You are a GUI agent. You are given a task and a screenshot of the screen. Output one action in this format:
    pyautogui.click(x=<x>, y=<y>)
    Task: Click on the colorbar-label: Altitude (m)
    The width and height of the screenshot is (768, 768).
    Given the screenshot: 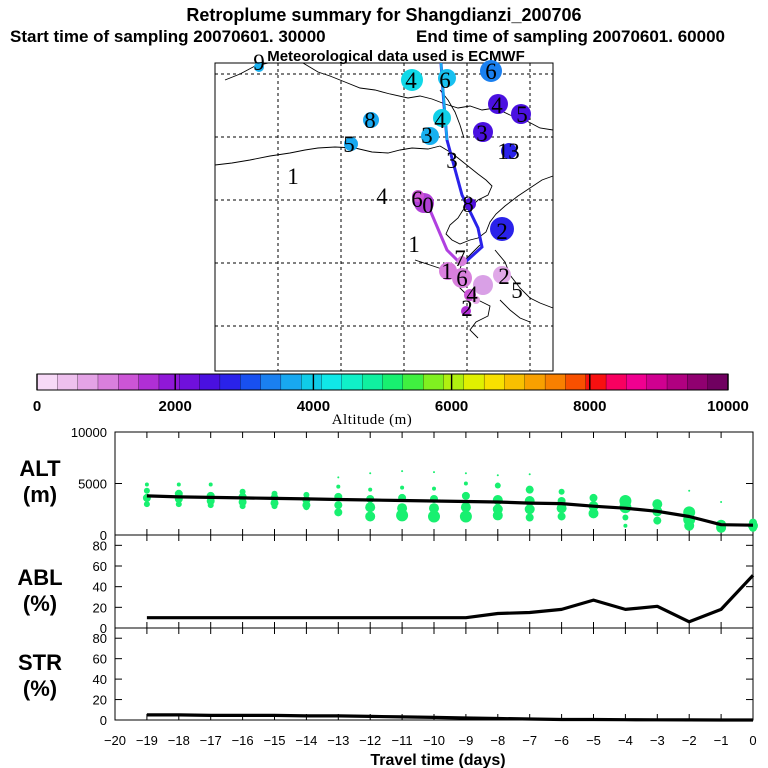 What is the action you would take?
    pyautogui.click(x=372, y=420)
    